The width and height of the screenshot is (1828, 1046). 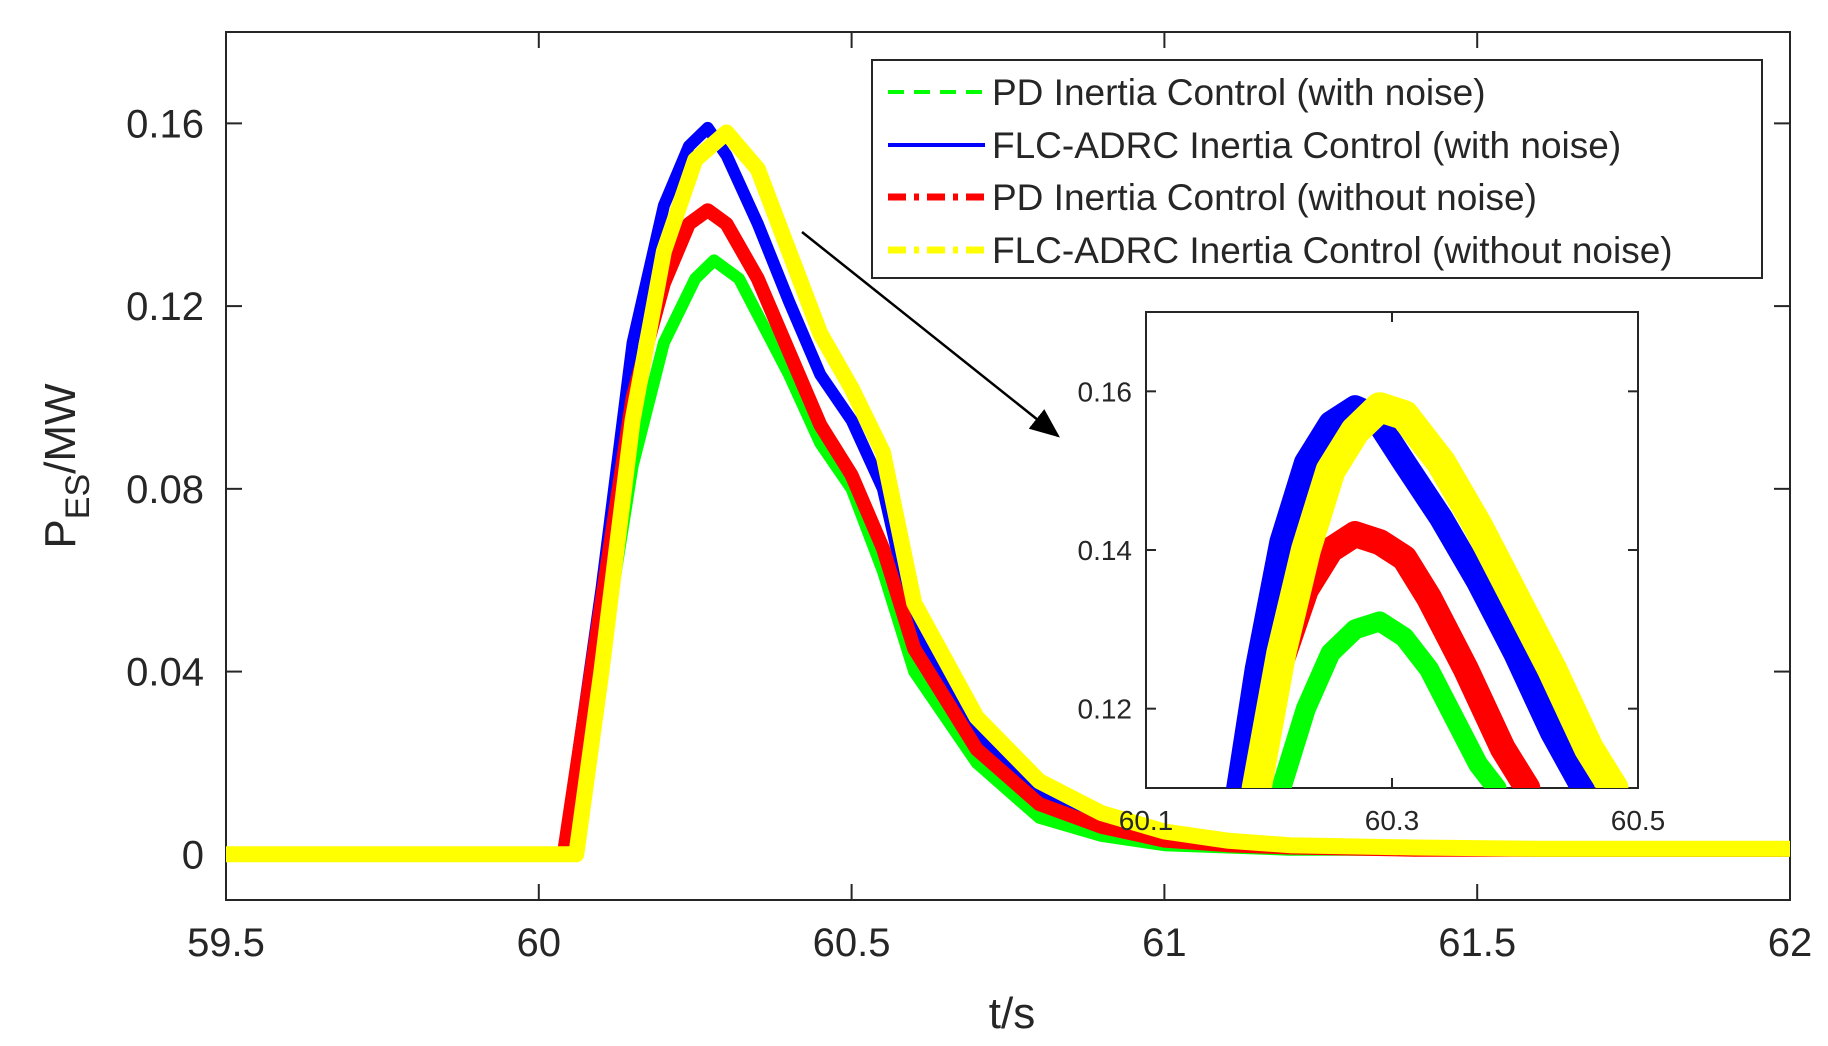 I want to click on main-xtick-label: 60, so click(x=539, y=943).